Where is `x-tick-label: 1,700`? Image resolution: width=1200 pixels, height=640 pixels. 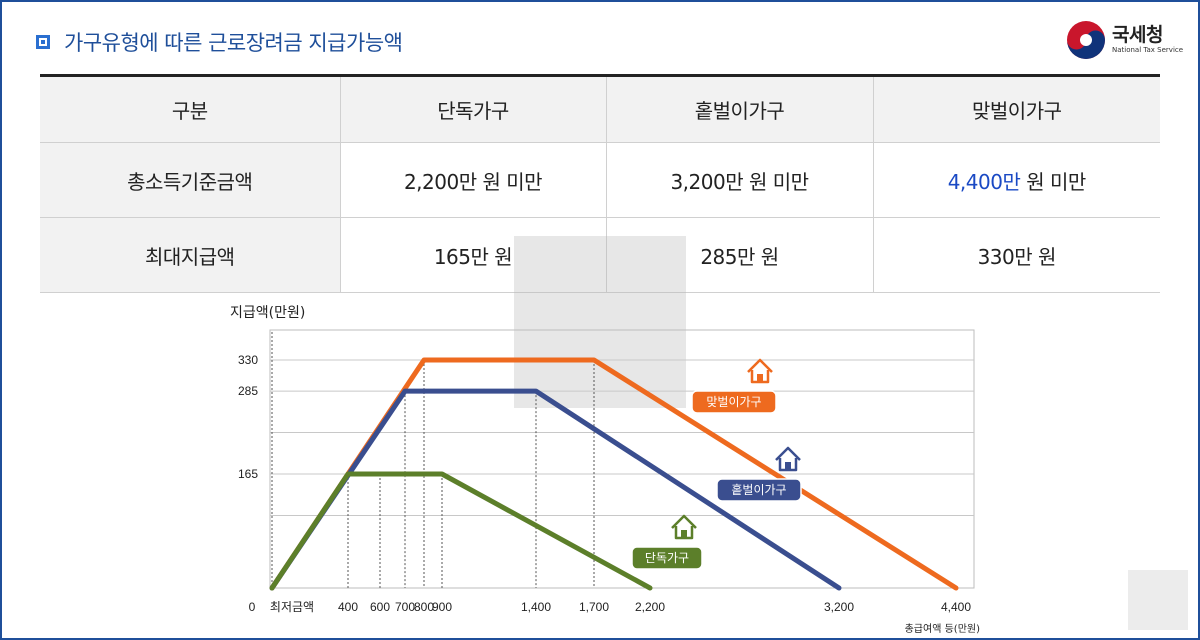
x-tick-label: 1,700 is located at coordinates (594, 607).